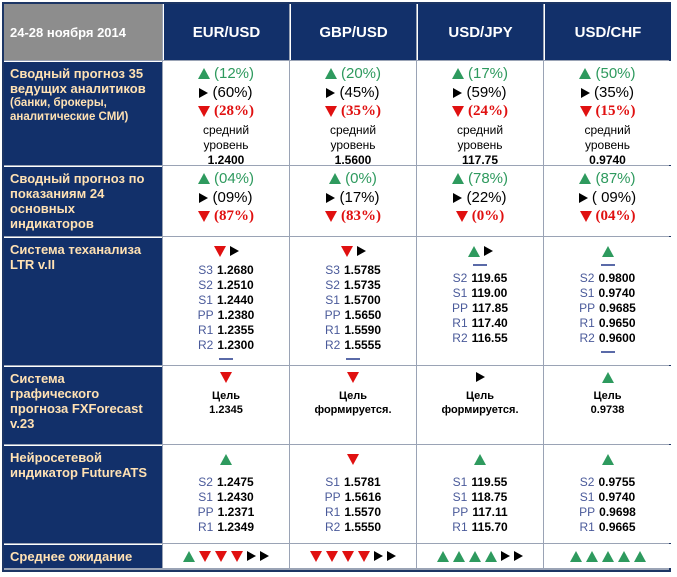 Image resolution: width=677 pixels, height=577 pixels. I want to click on percent: (20%), so click(360, 73).